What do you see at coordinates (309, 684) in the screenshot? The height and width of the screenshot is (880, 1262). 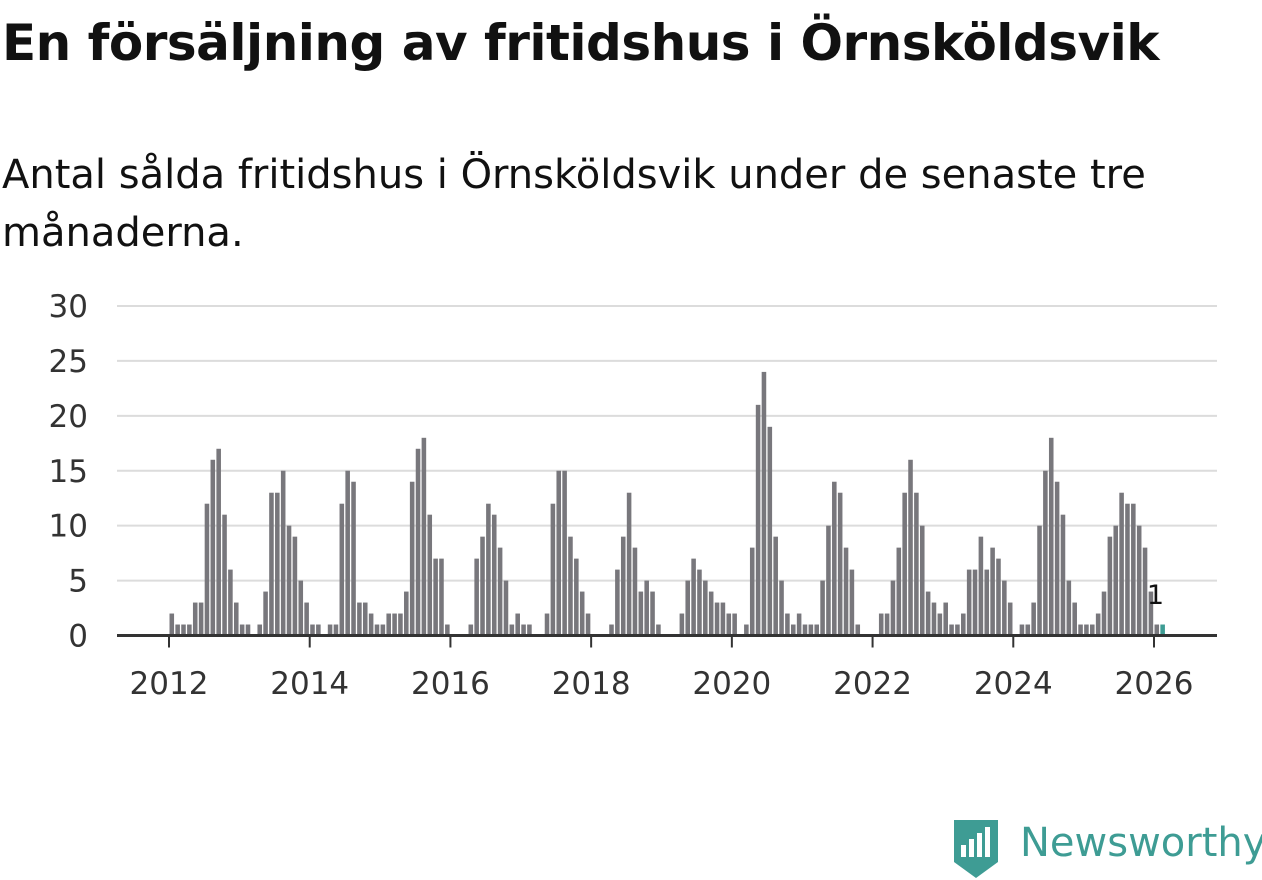 I see `x-tick-label-2014: 2014` at bounding box center [309, 684].